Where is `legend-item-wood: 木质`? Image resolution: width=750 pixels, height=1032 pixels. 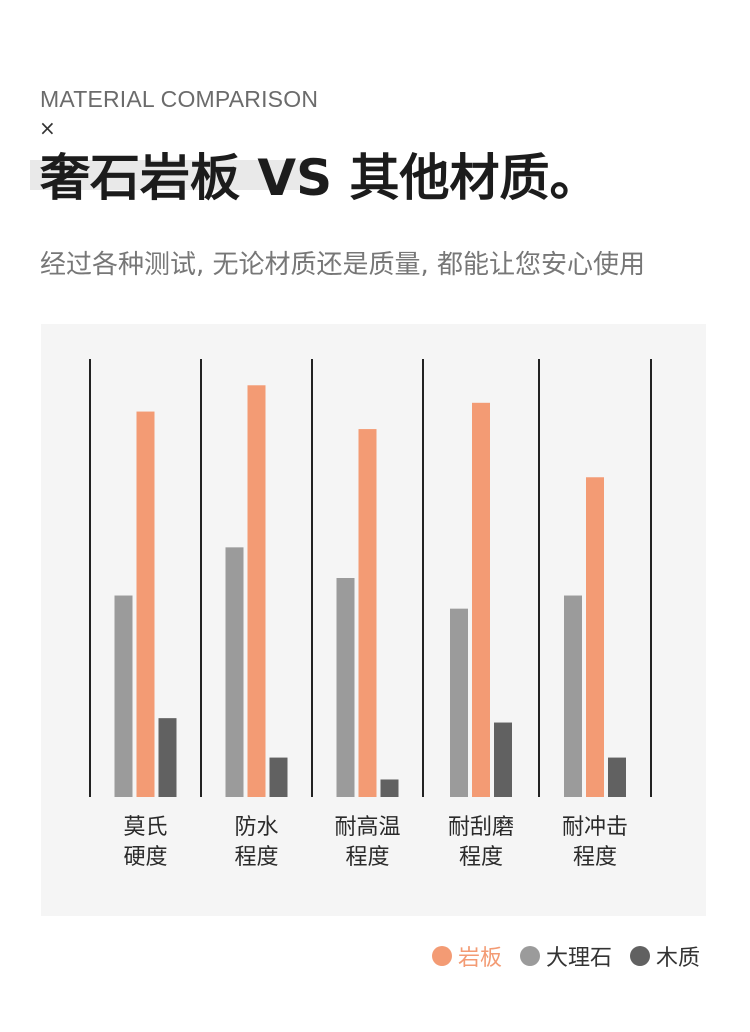
legend-item-wood: 木质 is located at coordinates (664, 956).